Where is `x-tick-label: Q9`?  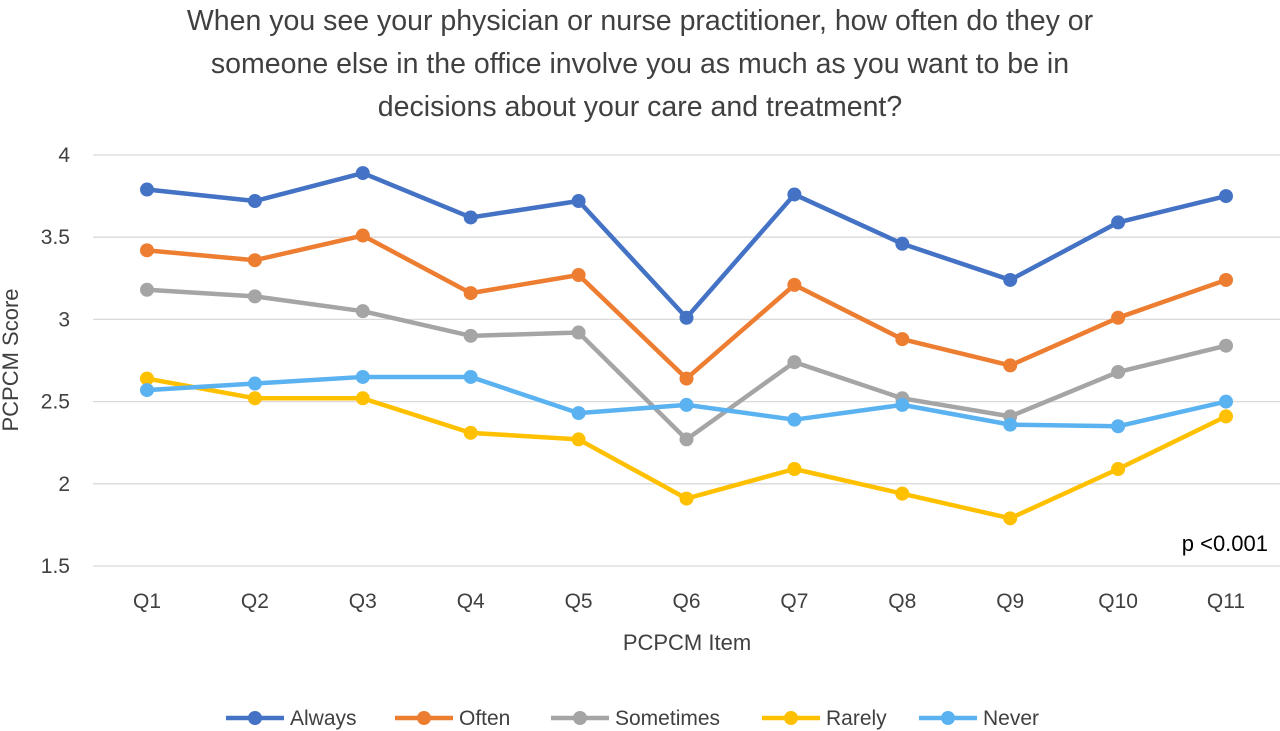
x-tick-label: Q9 is located at coordinates (1010, 601).